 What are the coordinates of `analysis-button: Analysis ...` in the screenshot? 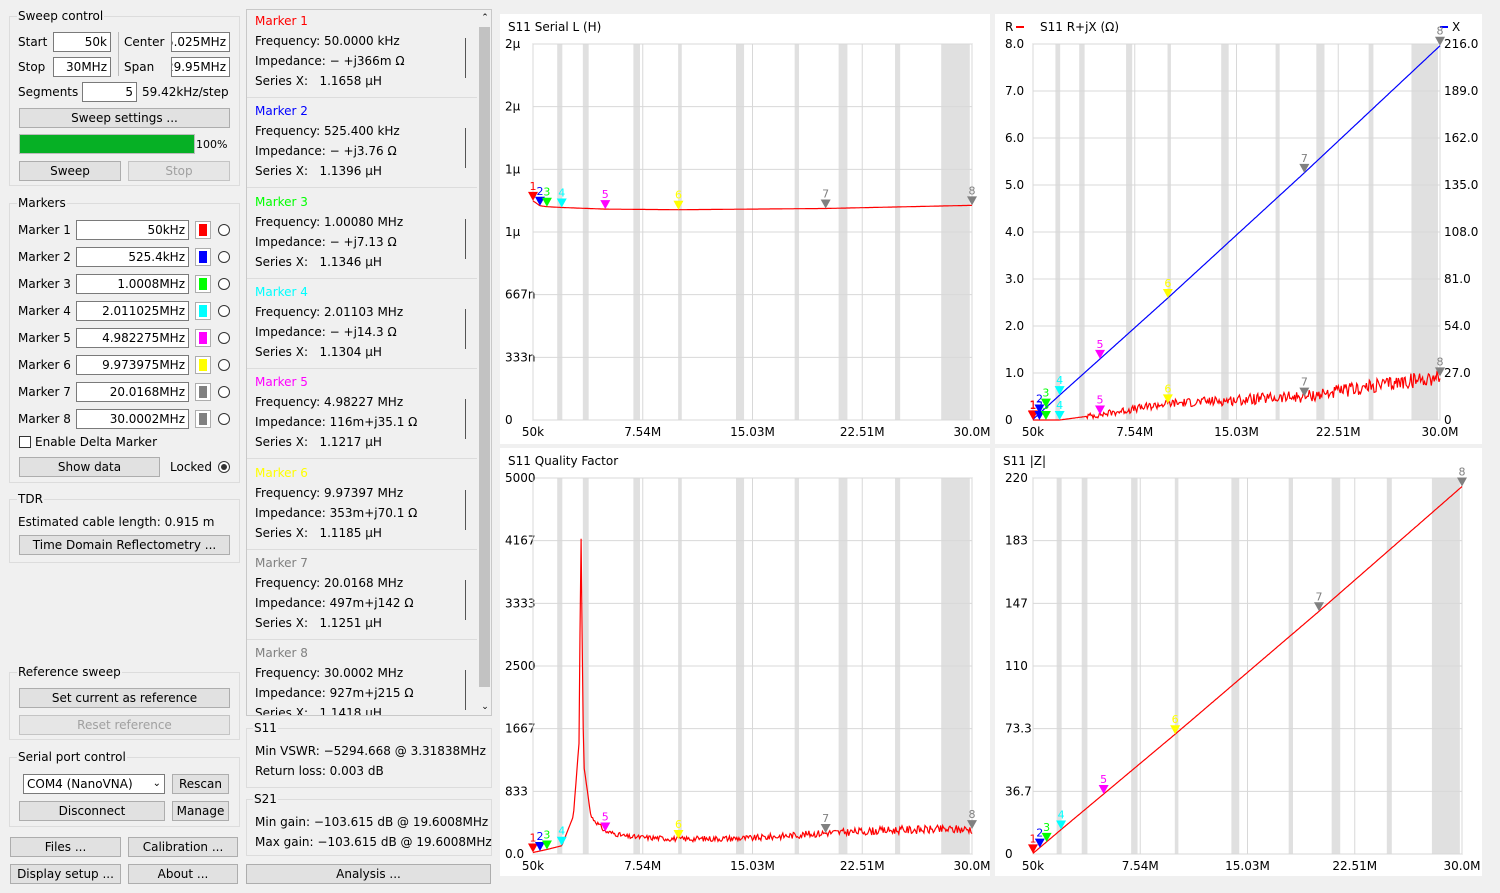 It's located at (368, 874).